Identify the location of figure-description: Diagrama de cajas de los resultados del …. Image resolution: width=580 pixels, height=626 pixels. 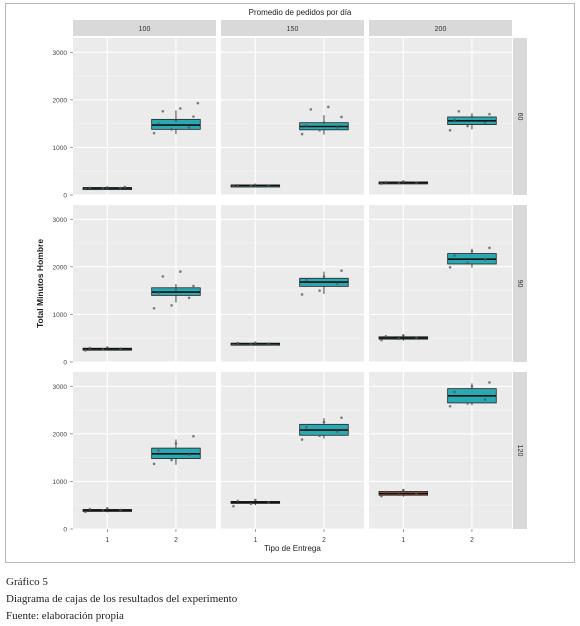
(122, 599).